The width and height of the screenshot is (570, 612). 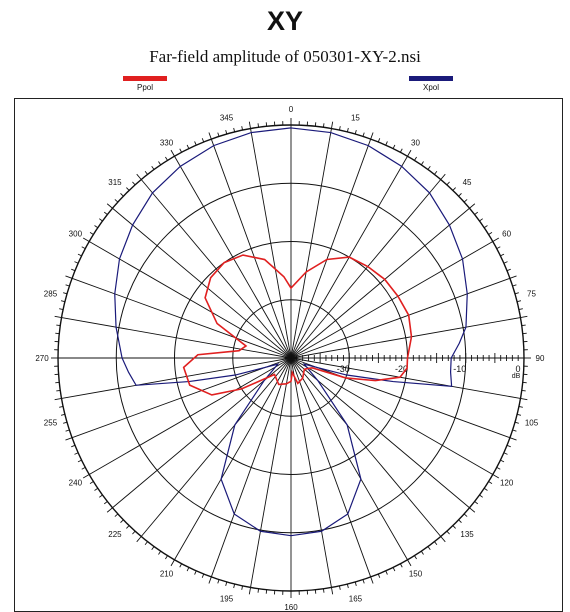 I want to click on angle-tick-label: 315, so click(x=115, y=182).